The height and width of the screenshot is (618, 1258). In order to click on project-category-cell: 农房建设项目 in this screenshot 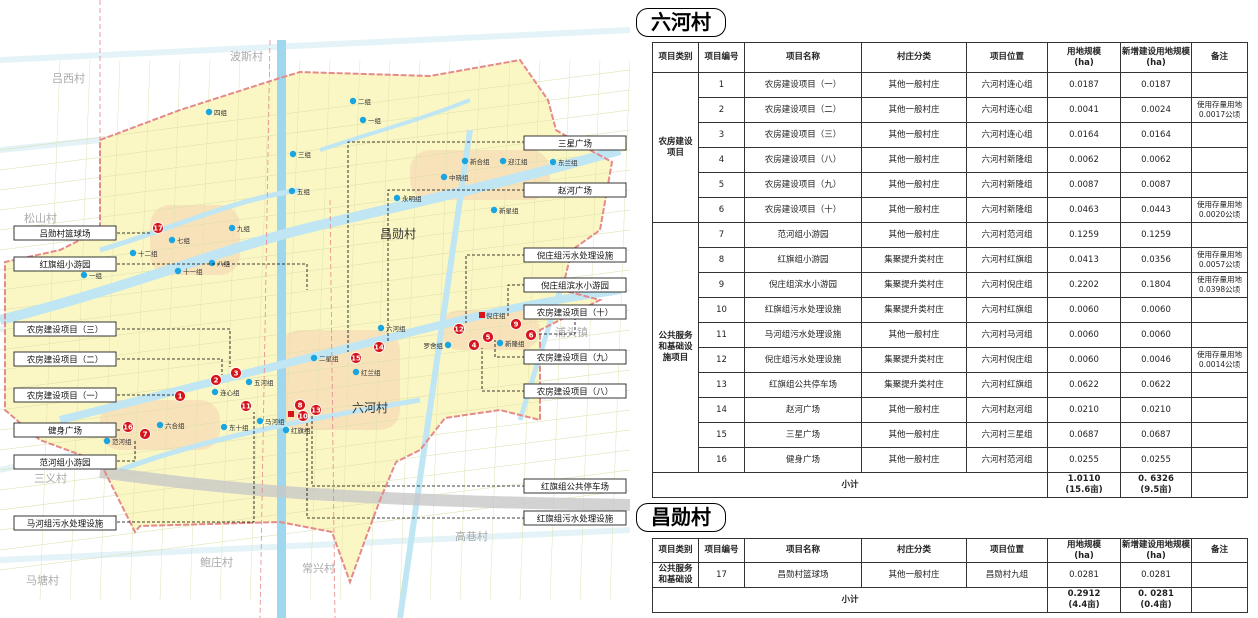, I will do `click(675, 147)`.